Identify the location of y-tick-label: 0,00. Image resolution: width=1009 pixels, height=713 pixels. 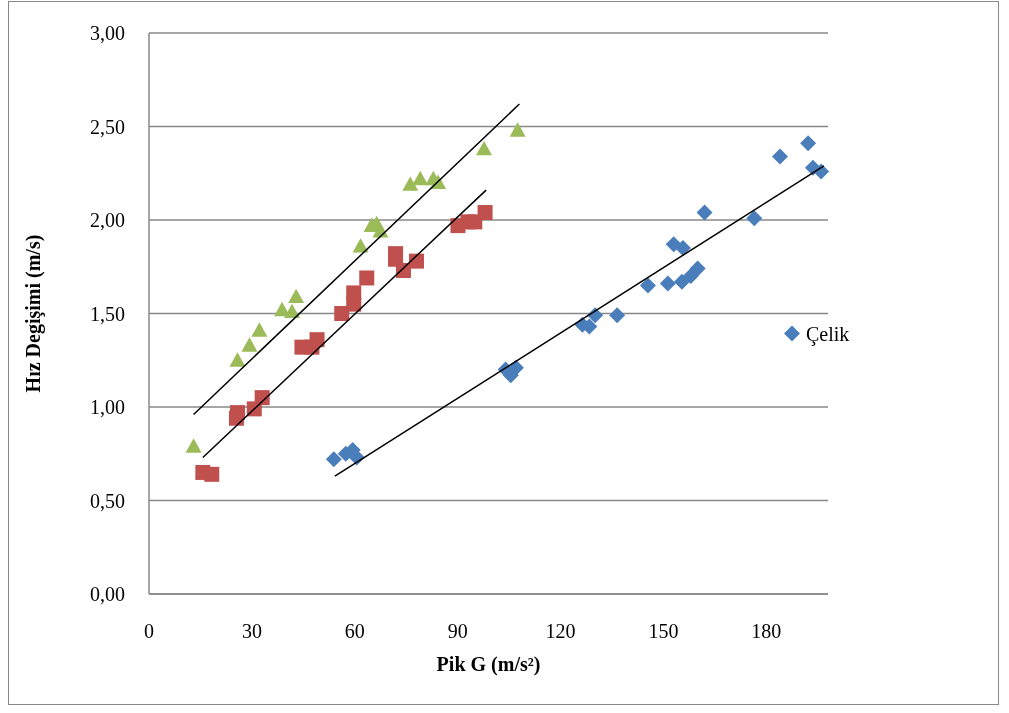
(107, 594).